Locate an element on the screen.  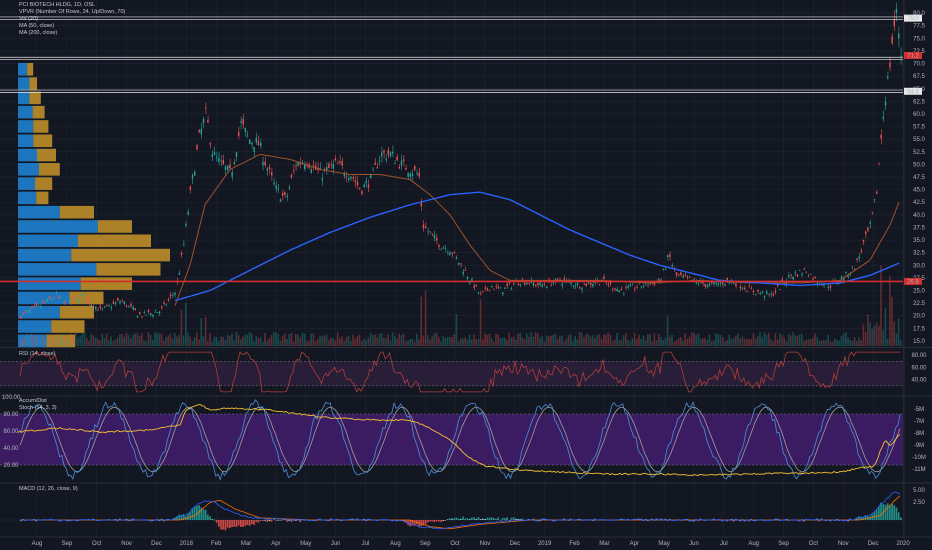
rsi-label: RSI (14, close) is located at coordinates (37, 354).